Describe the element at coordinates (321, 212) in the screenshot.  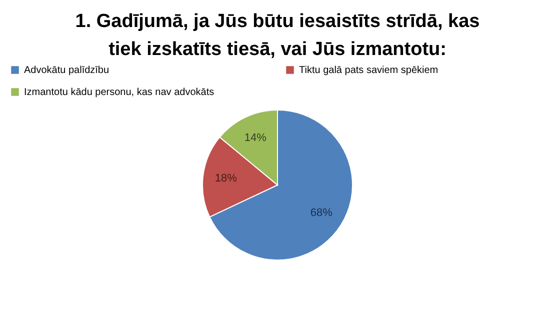
I see `data-label: 68%` at that location.